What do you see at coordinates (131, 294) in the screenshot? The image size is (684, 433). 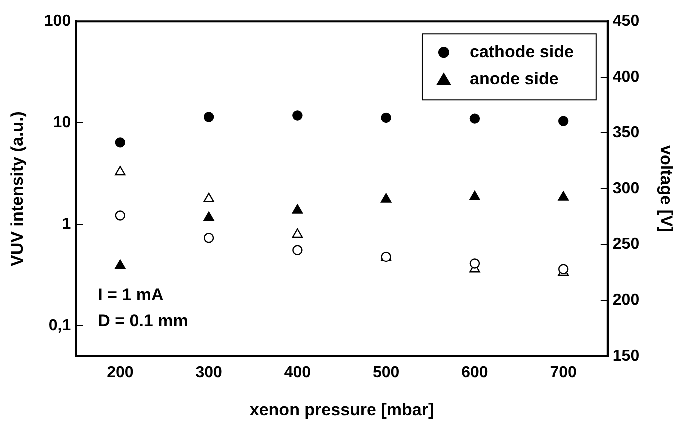 I see `annotation: I = 1 mA` at bounding box center [131, 294].